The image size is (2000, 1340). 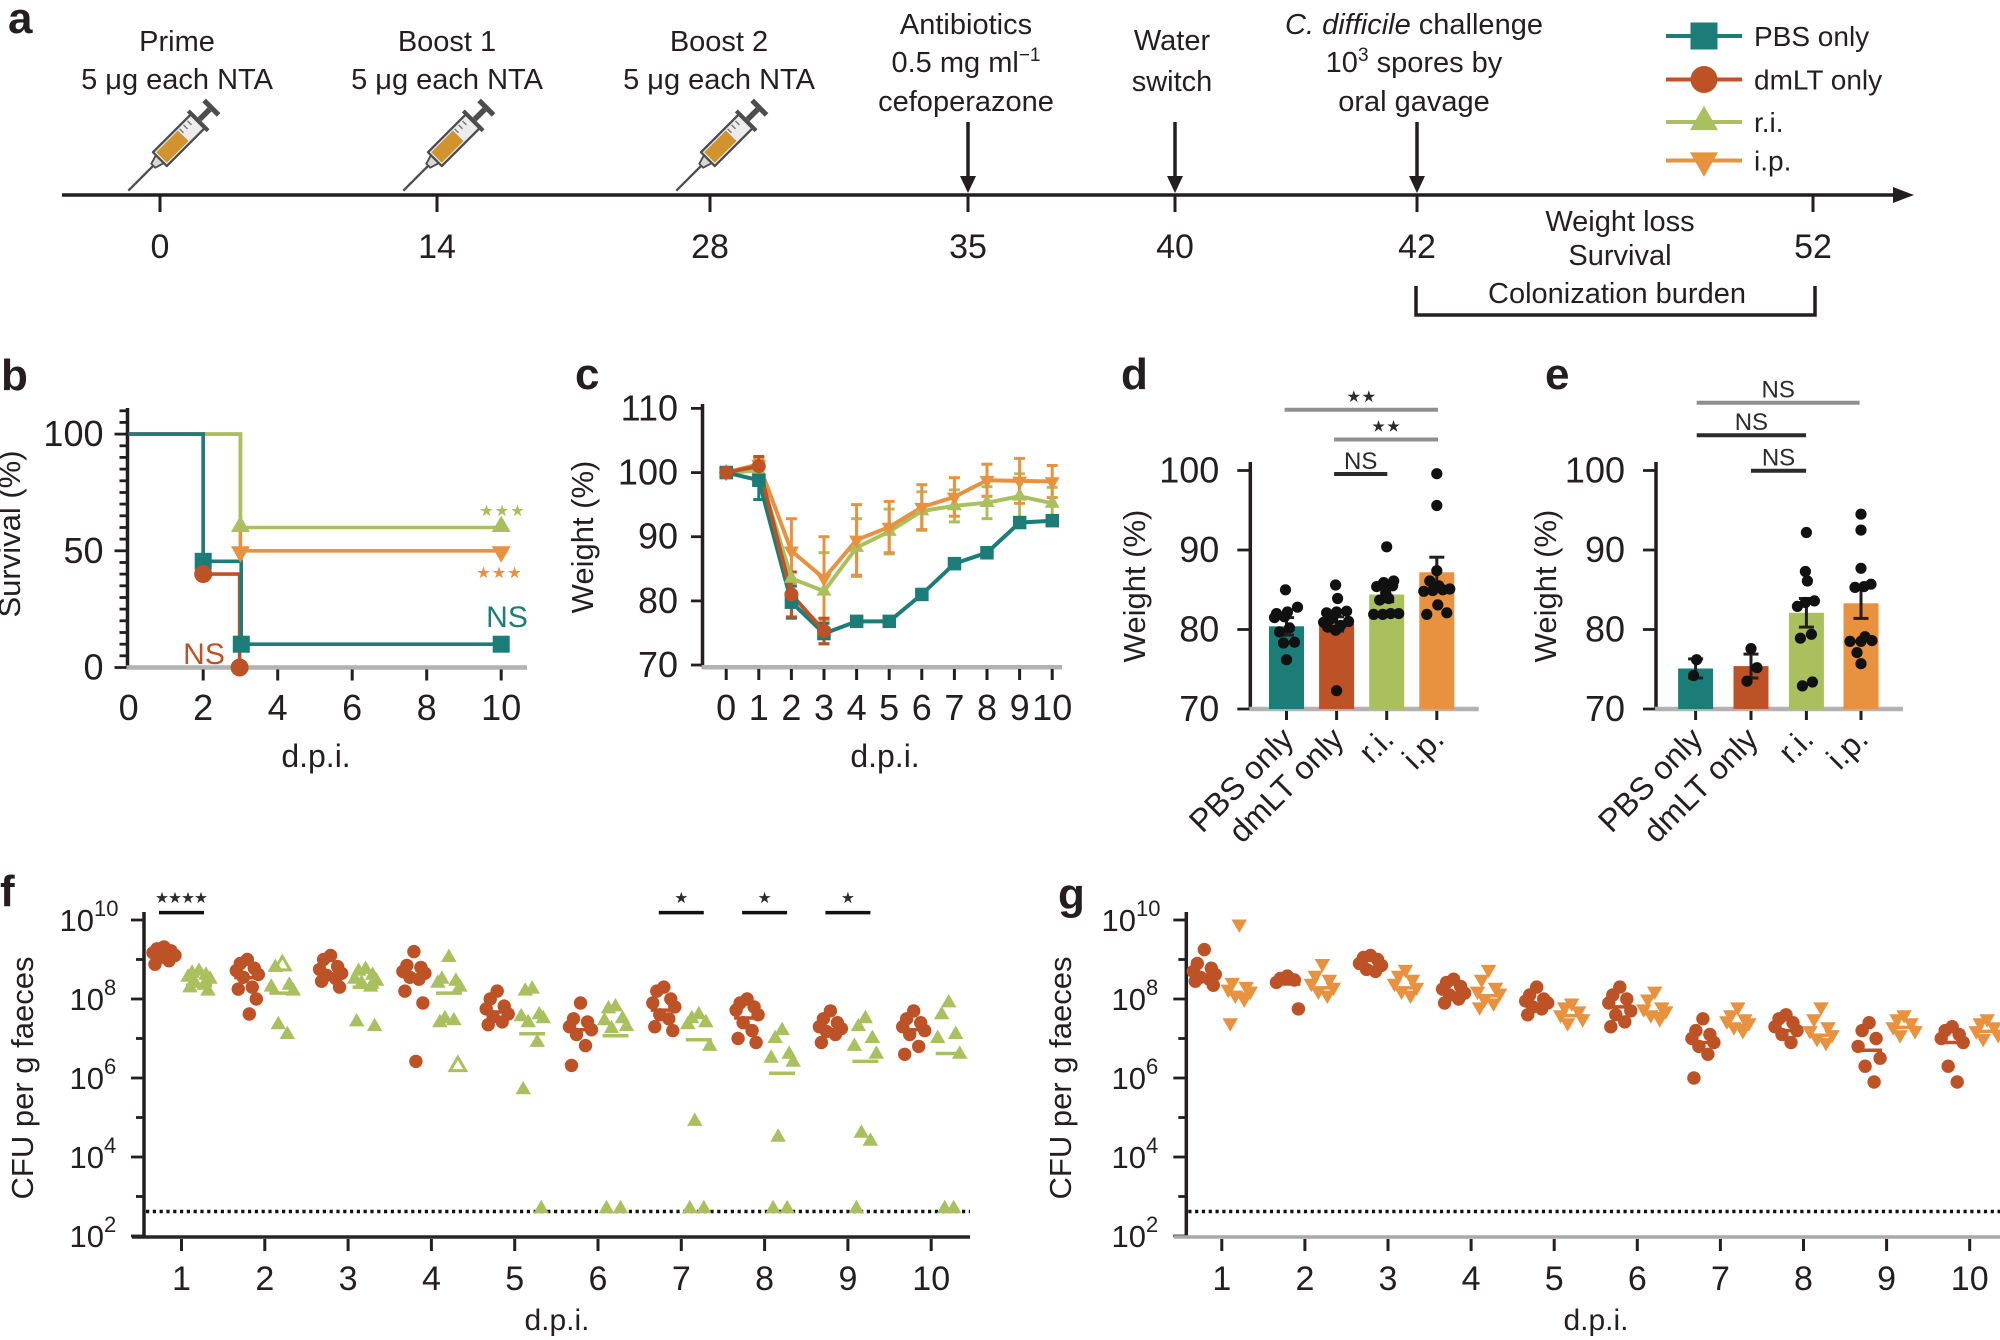 I want to click on svg-text: cefoperazone, so click(x=966, y=102).